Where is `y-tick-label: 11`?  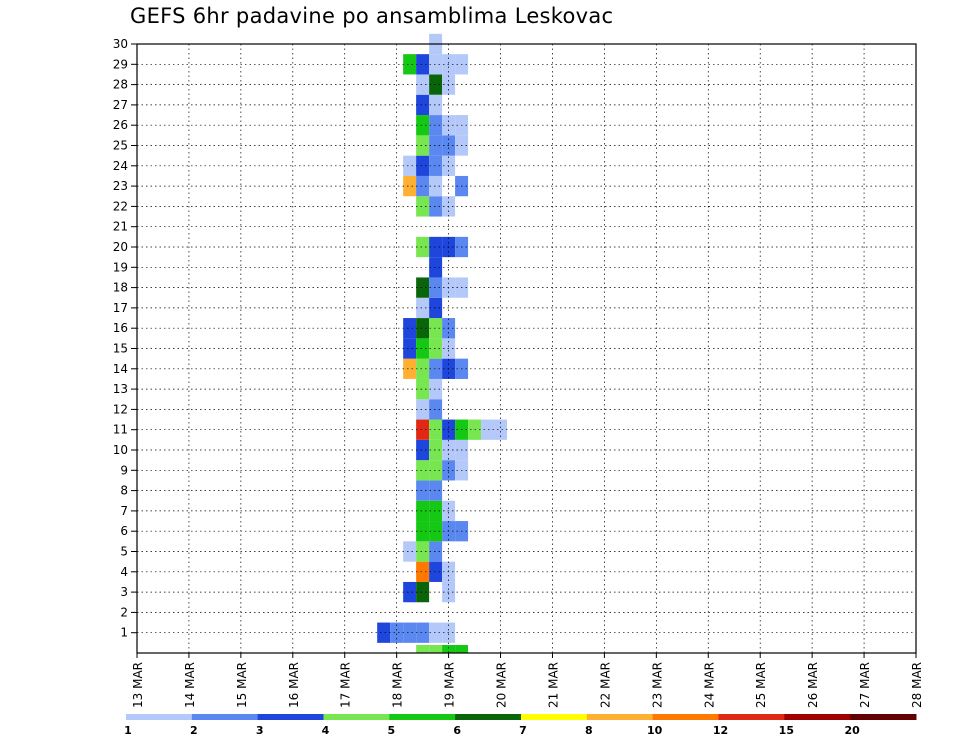
y-tick-label: 11 is located at coordinates (120, 430).